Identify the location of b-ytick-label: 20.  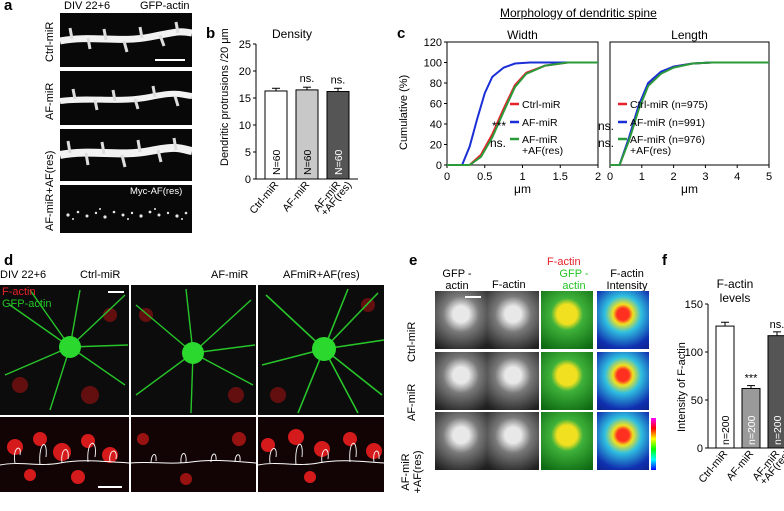
(245, 72).